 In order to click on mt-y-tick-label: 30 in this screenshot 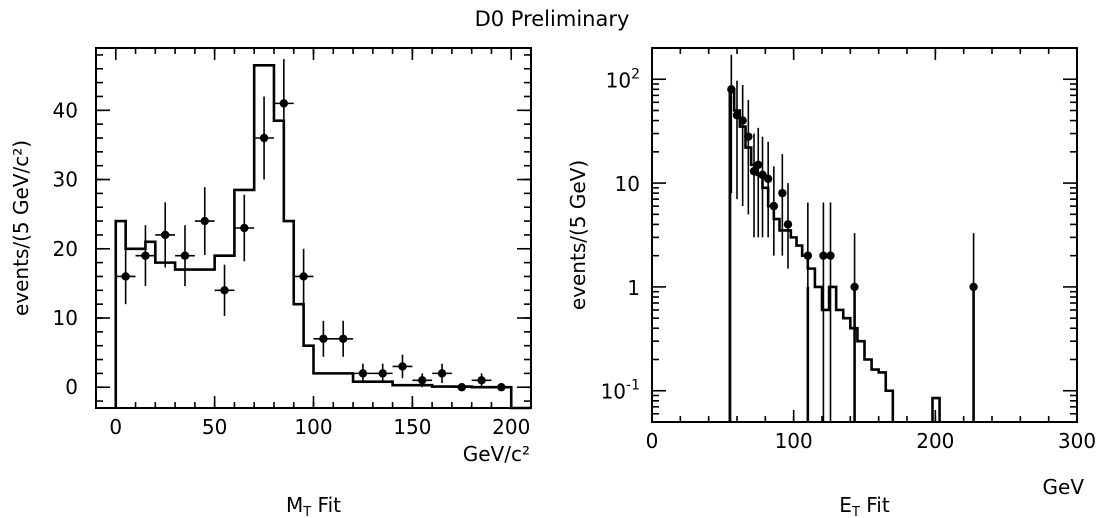, I will do `click(65, 180)`.